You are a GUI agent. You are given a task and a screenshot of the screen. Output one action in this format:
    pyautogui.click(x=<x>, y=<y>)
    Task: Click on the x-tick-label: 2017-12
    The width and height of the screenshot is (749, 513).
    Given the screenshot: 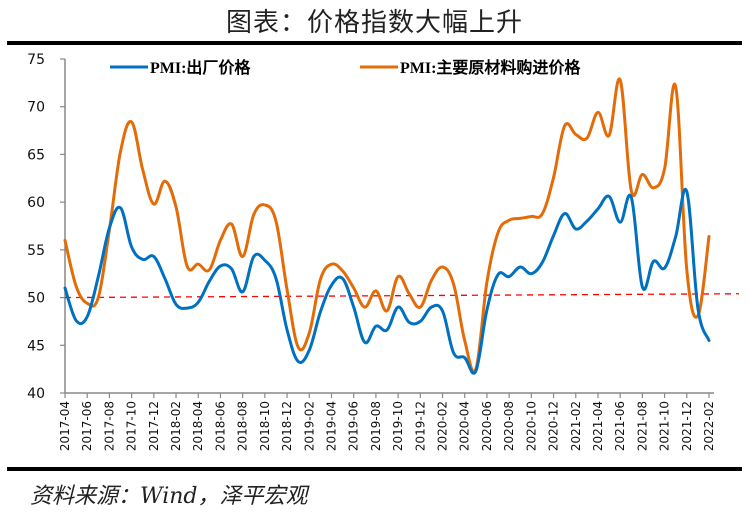 What is the action you would take?
    pyautogui.click(x=154, y=426)
    